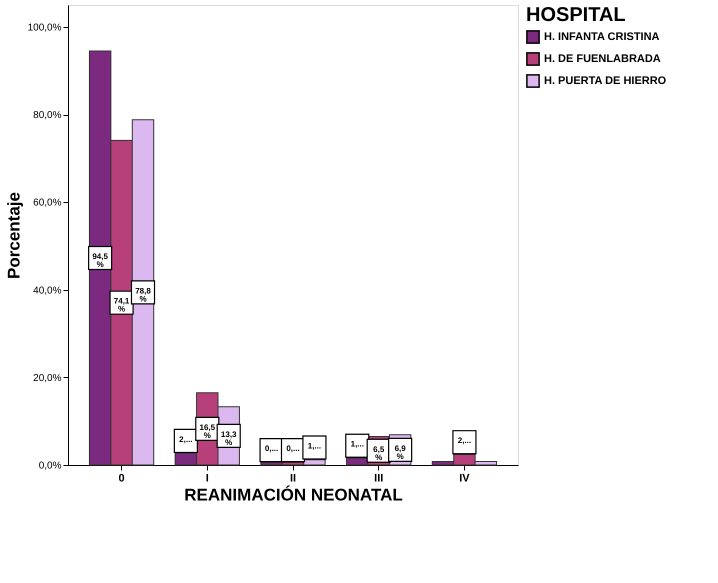 The image size is (718, 583). I want to click on data-label: 6,5 %, so click(379, 453).